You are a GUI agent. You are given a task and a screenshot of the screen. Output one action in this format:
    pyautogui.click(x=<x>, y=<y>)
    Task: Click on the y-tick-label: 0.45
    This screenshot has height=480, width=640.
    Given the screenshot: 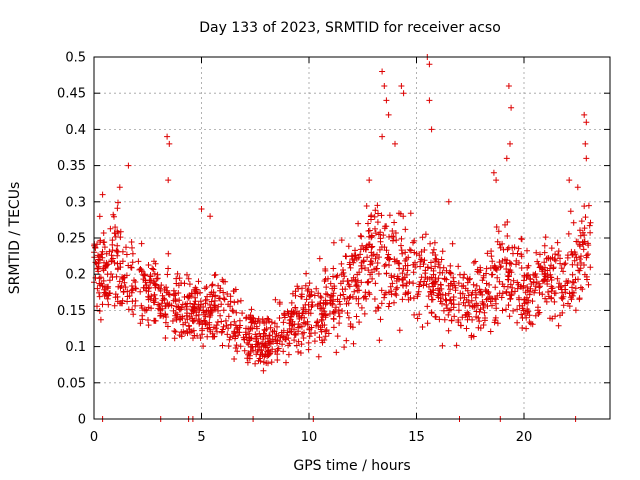 What is the action you would take?
    pyautogui.click(x=71, y=94)
    